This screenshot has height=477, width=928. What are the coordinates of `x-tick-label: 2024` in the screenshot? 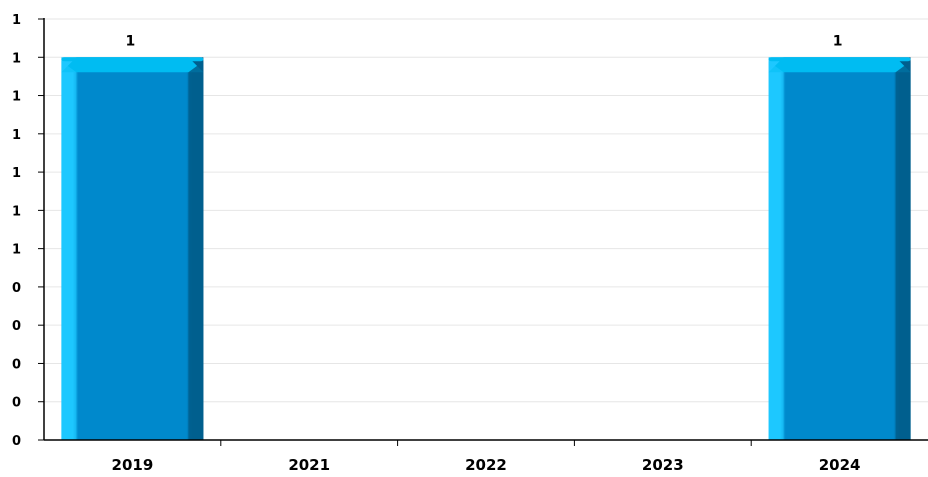 It's located at (840, 464).